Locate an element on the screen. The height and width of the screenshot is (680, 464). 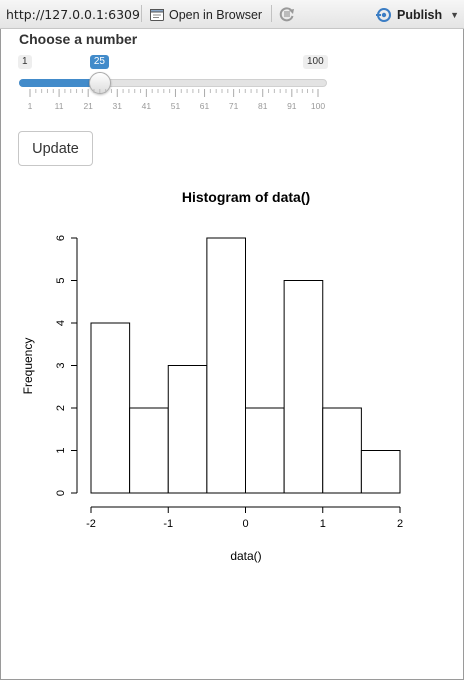
slider-tick-label: 71 is located at coordinates (233, 106).